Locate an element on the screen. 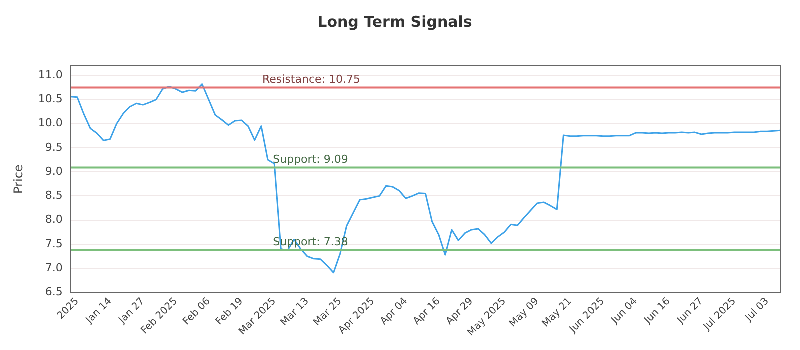  y-tick-label: 11.0 is located at coordinates (50, 75).